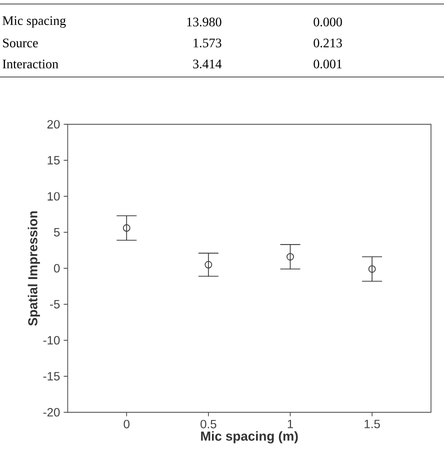 The image size is (444, 458). Describe the element at coordinates (57, 232) in the screenshot. I see `y-tick-label: 5` at that location.